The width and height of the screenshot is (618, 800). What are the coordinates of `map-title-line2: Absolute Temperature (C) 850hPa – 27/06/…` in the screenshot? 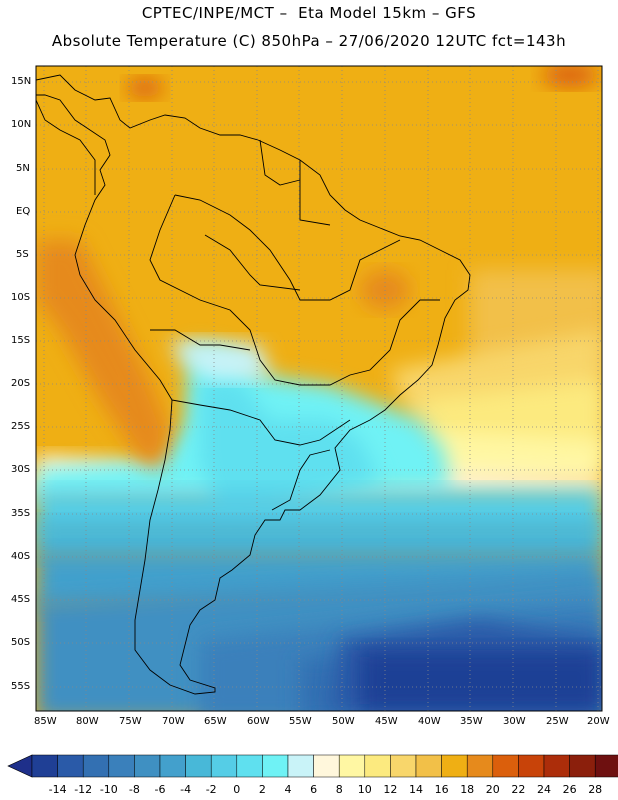 It's located at (309, 41).